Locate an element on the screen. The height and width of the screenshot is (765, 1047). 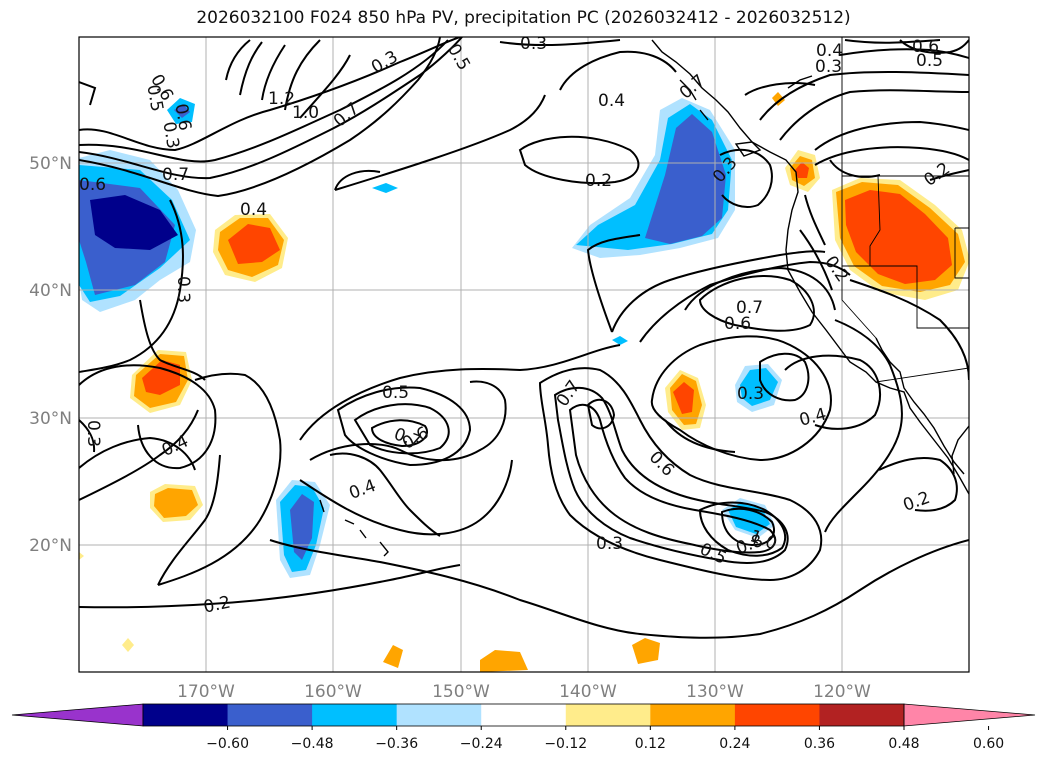
lat-label: 50°N is located at coordinates (50, 164).